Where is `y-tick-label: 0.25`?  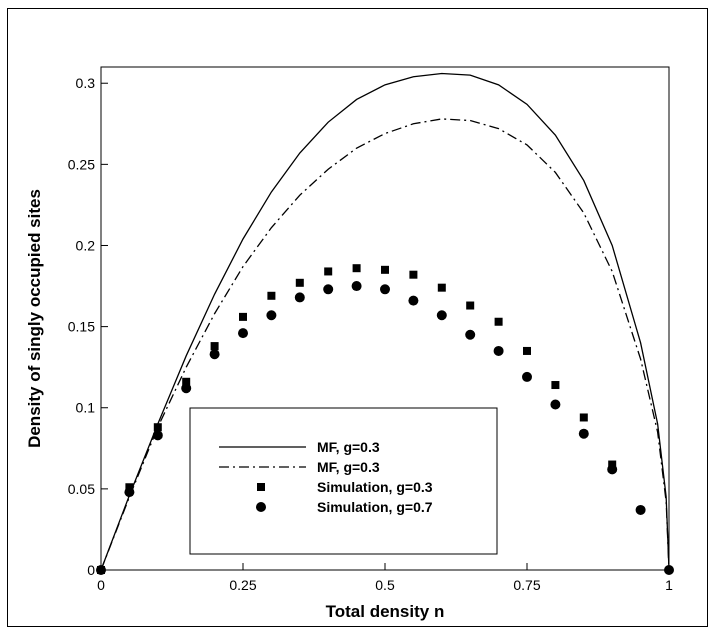 y-tick-label: 0.25 is located at coordinates (81, 164).